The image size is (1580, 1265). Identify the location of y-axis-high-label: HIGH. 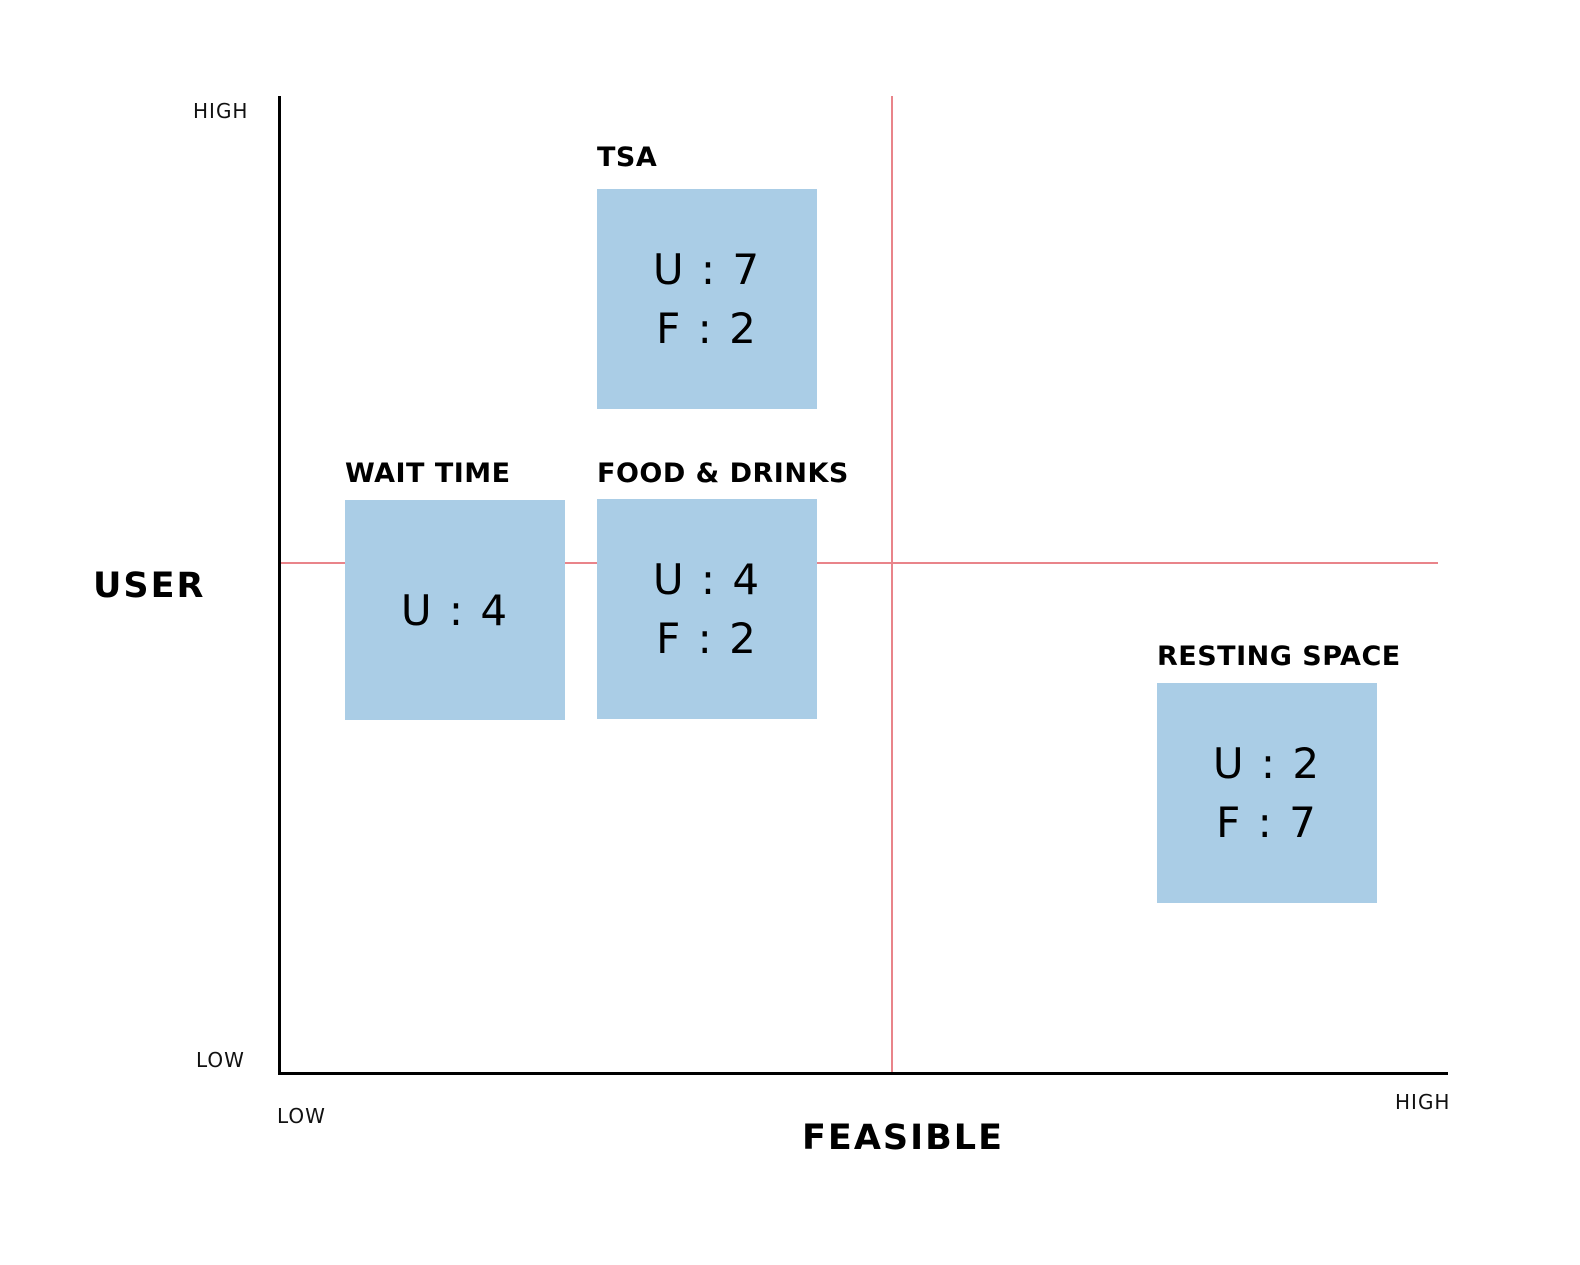
(221, 111).